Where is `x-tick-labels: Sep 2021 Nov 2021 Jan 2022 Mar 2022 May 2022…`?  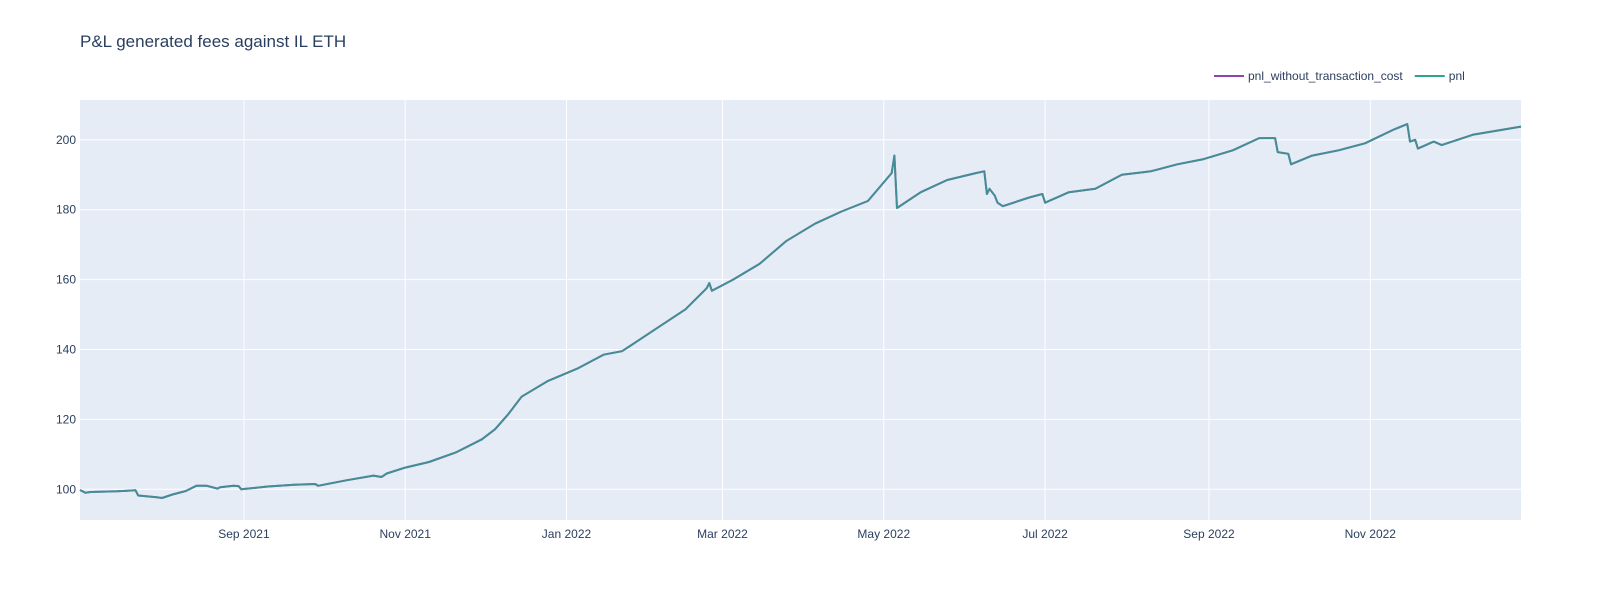
x-tick-labels: Sep 2021 Nov 2021 Jan 2022 Mar 2022 May 2022… is located at coordinates (807, 534).